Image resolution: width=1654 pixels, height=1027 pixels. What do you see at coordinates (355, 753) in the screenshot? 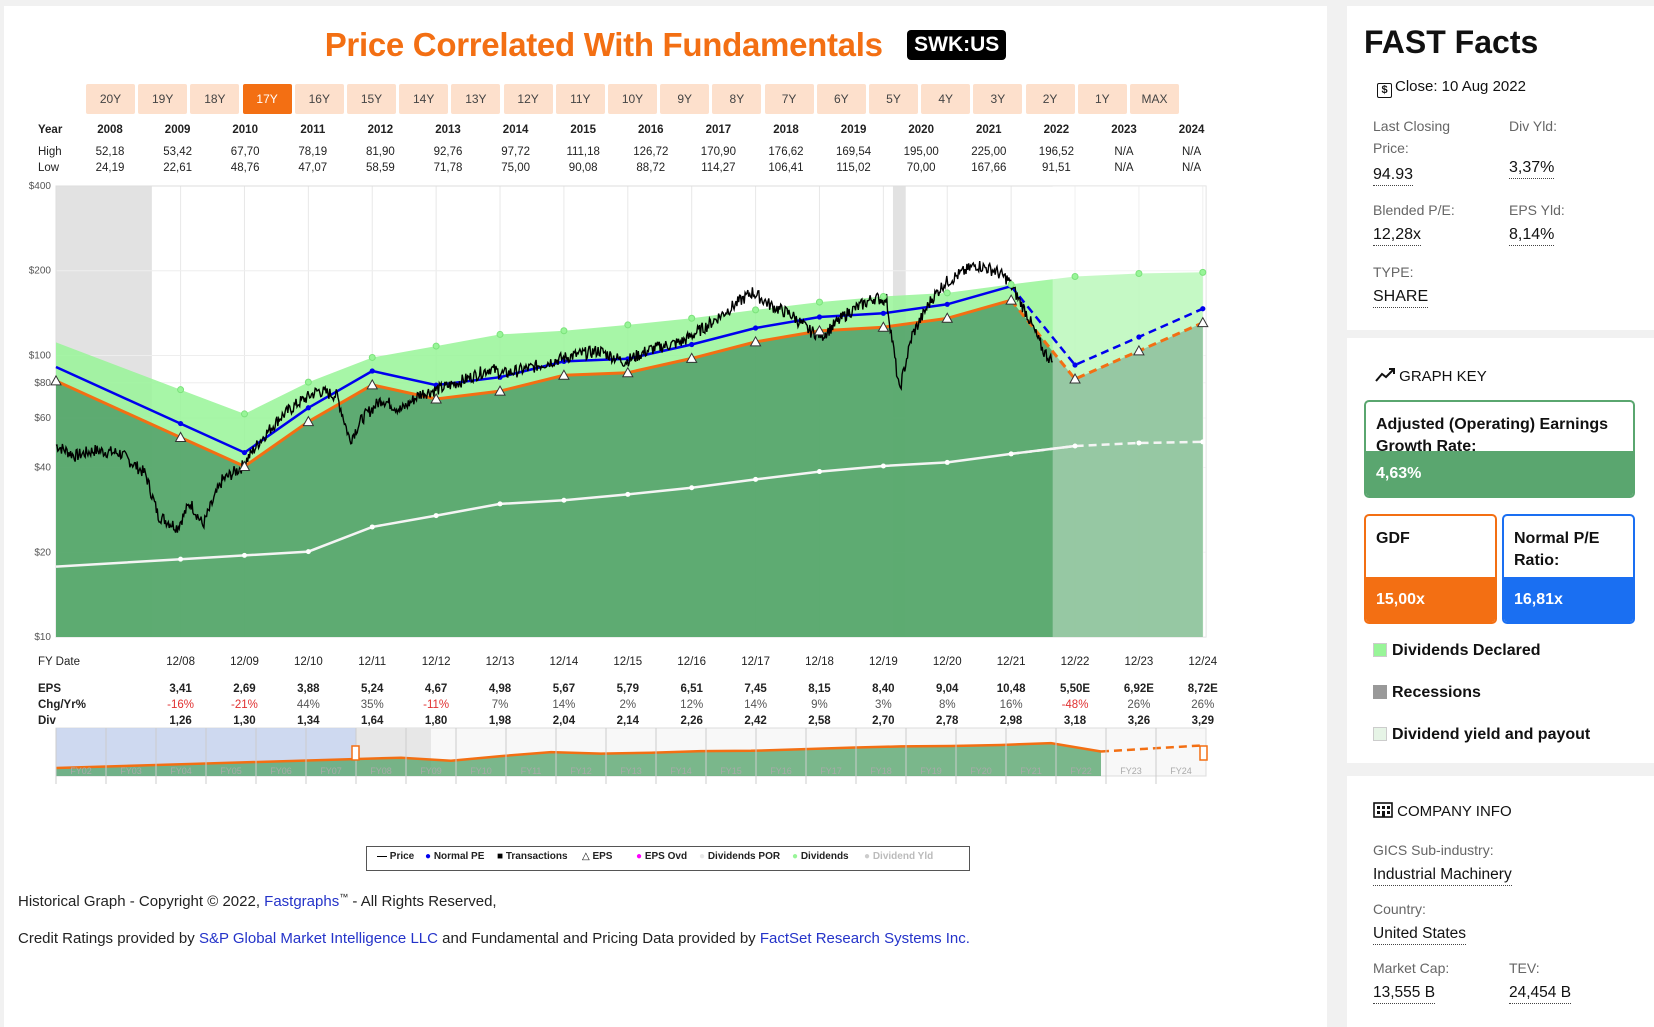
I see `navigator-handle-left` at bounding box center [355, 753].